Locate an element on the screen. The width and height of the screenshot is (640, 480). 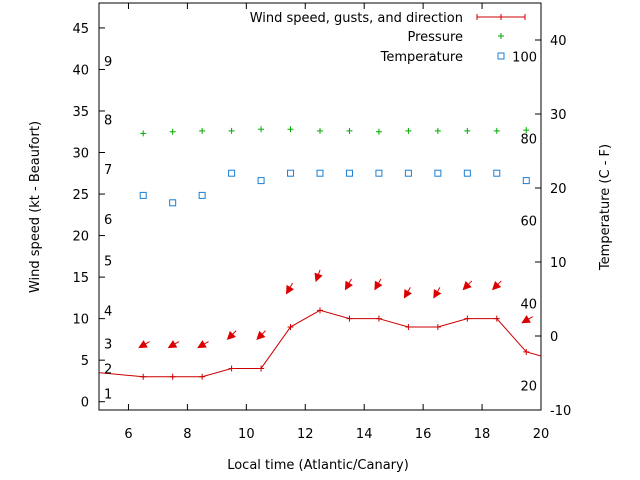
legend-label-pressure: Pressure is located at coordinates (435, 37).